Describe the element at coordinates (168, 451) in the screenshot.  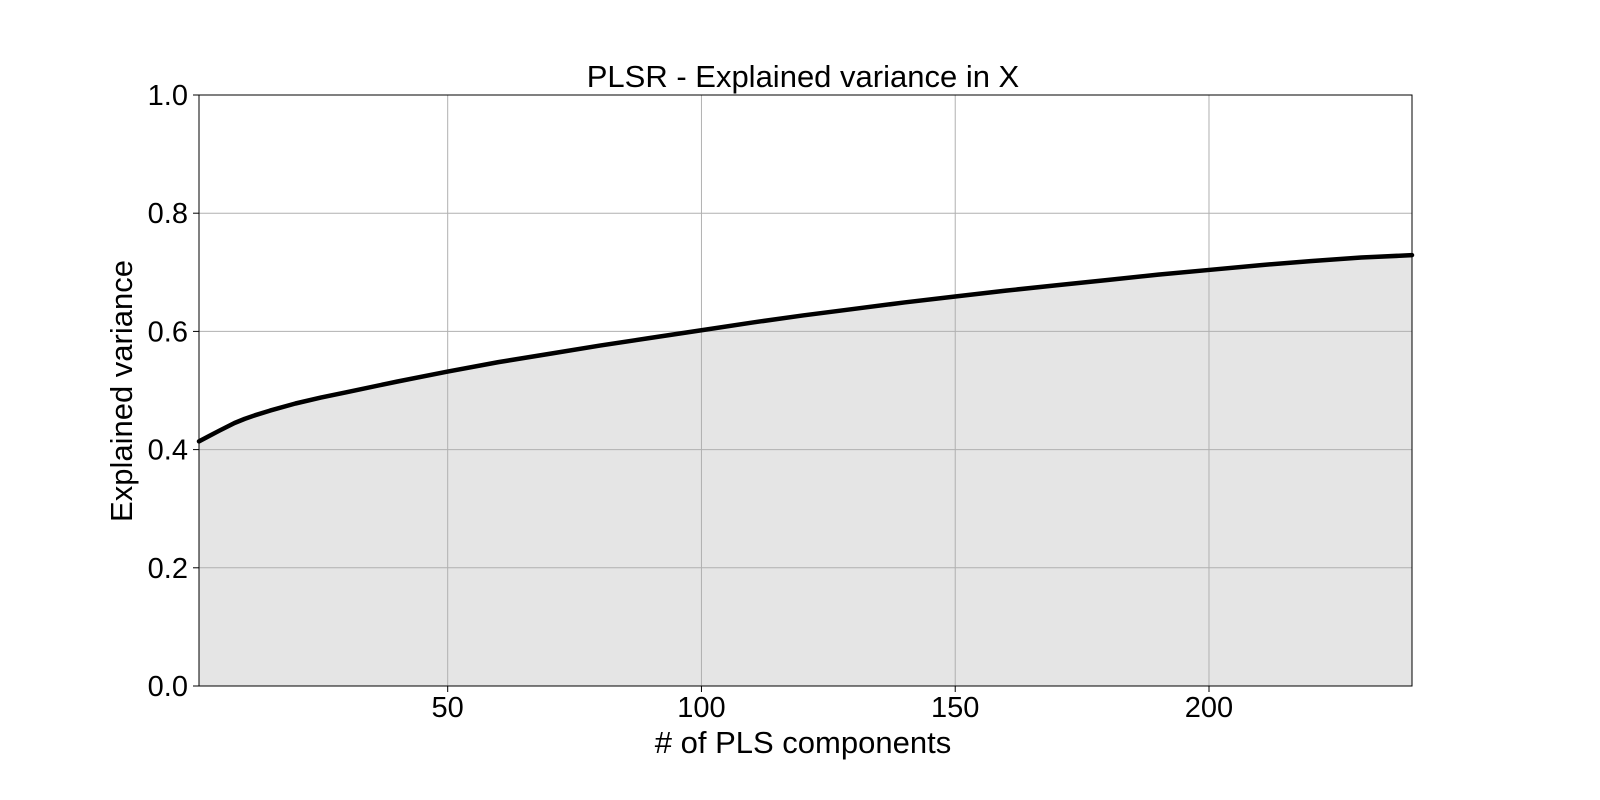
I see `y-tick-label: 0.4` at that location.